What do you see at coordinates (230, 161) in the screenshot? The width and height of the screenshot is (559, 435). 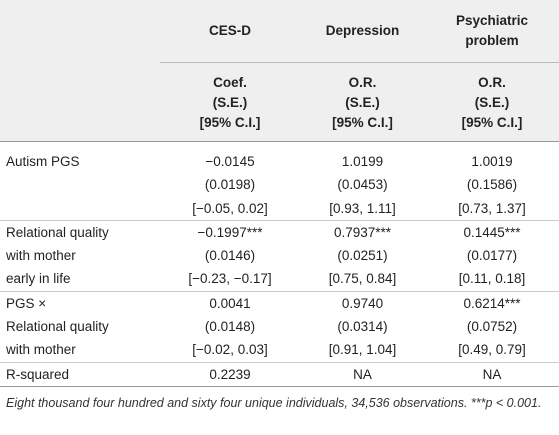 I see `value-line: −0.0145` at bounding box center [230, 161].